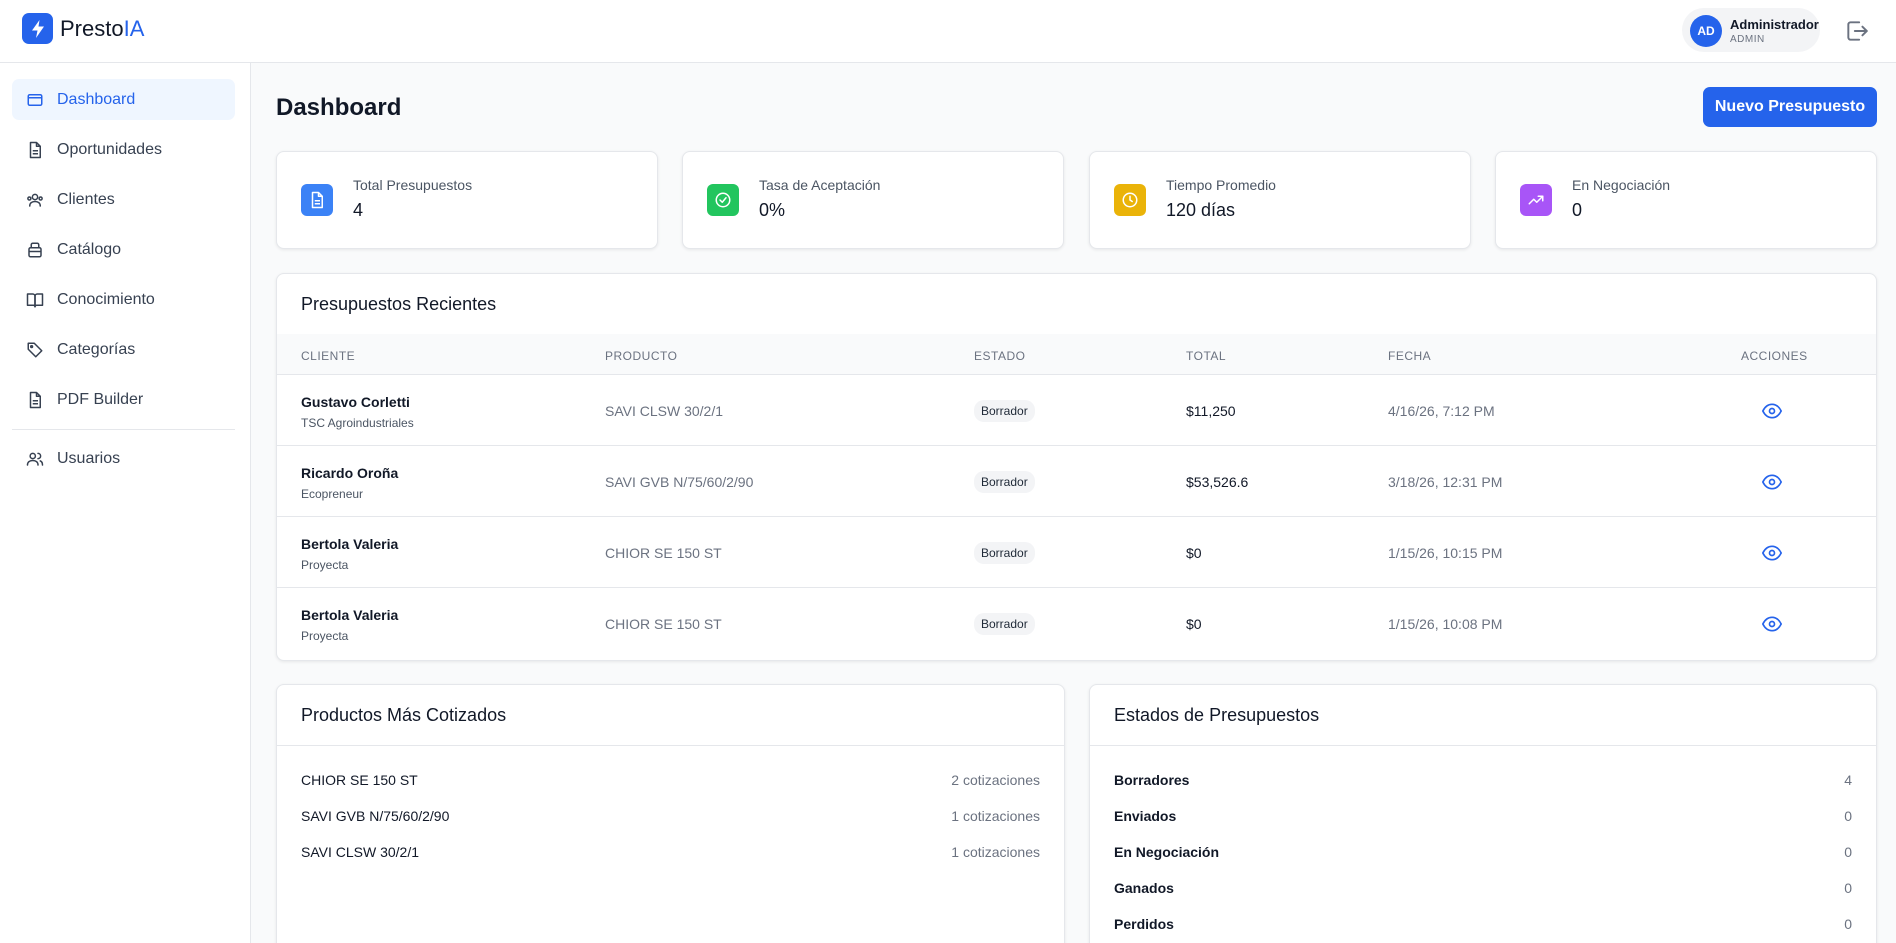 The height and width of the screenshot is (943, 1896). Describe the element at coordinates (106, 299) in the screenshot. I see `sidebar-item-label: Conocimiento` at that location.